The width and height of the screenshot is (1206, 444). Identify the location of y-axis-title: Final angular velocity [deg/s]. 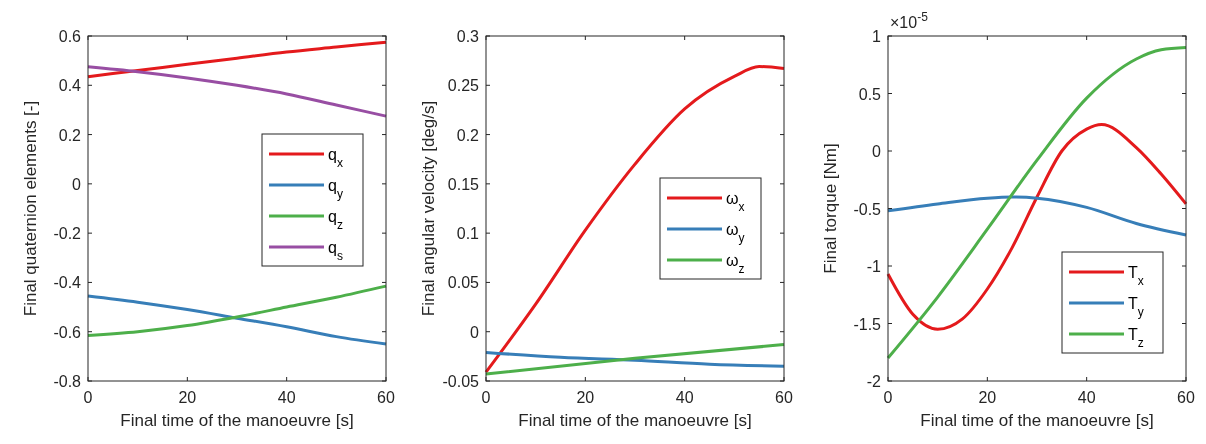
(428, 208).